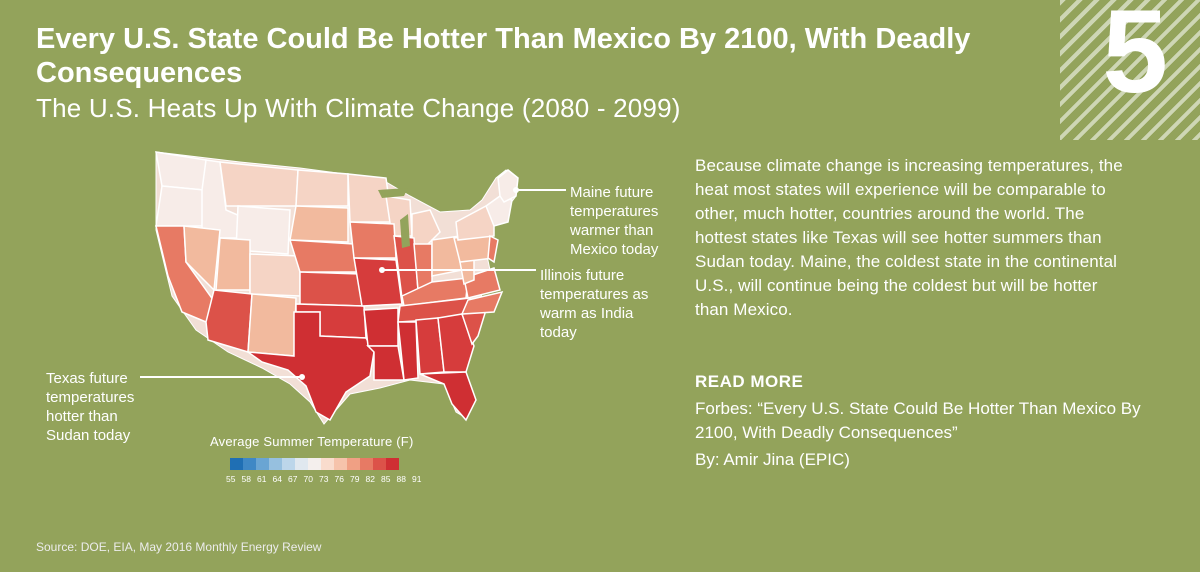  What do you see at coordinates (339, 479) in the screenshot?
I see `legend-tick-label: 76` at bounding box center [339, 479].